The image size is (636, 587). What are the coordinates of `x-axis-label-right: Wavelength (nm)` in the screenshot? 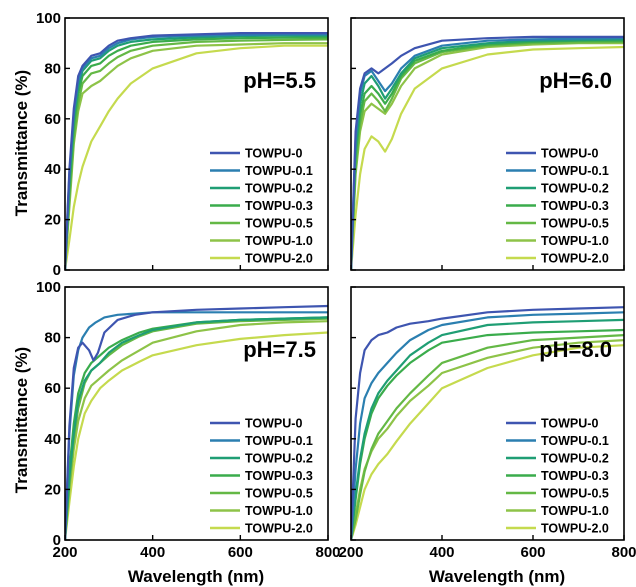 It's located at (497, 576).